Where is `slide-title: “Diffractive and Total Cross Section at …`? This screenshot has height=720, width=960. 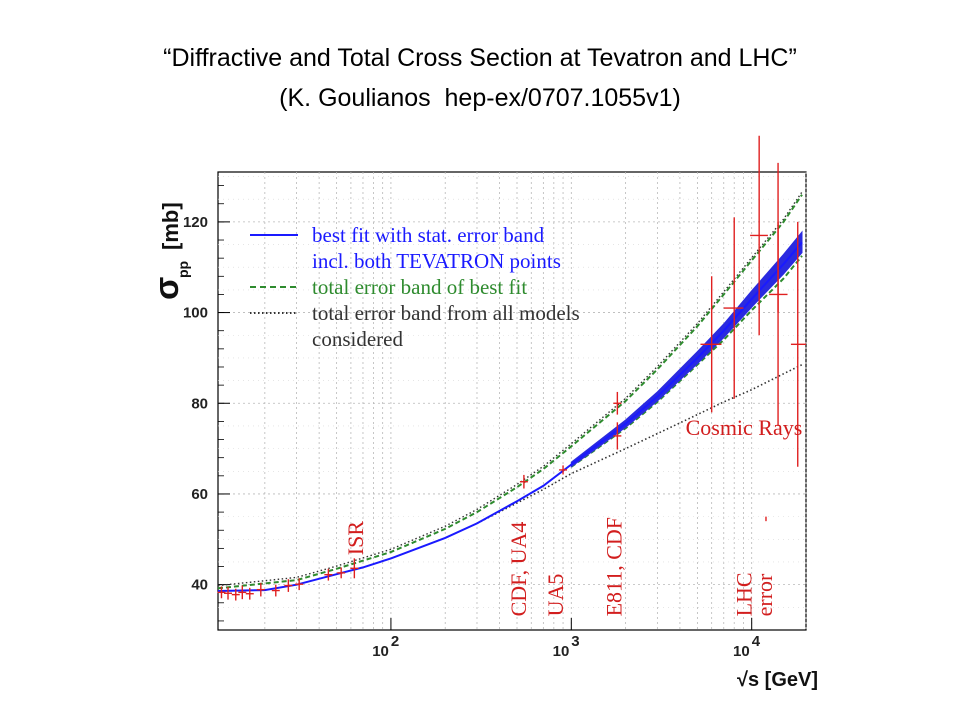 slide-title: “Diffractive and Total Cross Section at … is located at coordinates (480, 78).